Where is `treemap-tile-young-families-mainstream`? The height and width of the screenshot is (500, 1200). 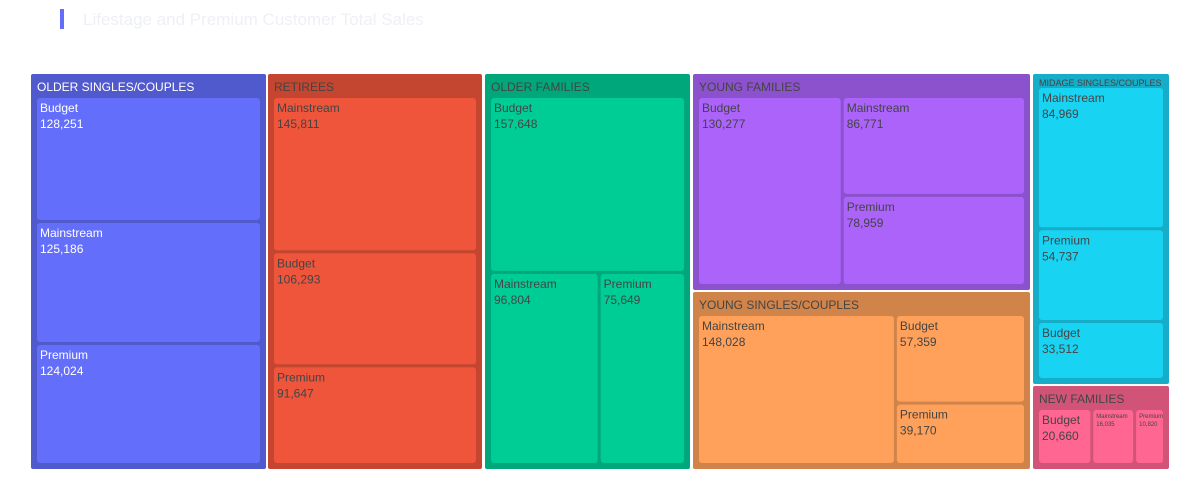 treemap-tile-young-families-mainstream is located at coordinates (933, 146).